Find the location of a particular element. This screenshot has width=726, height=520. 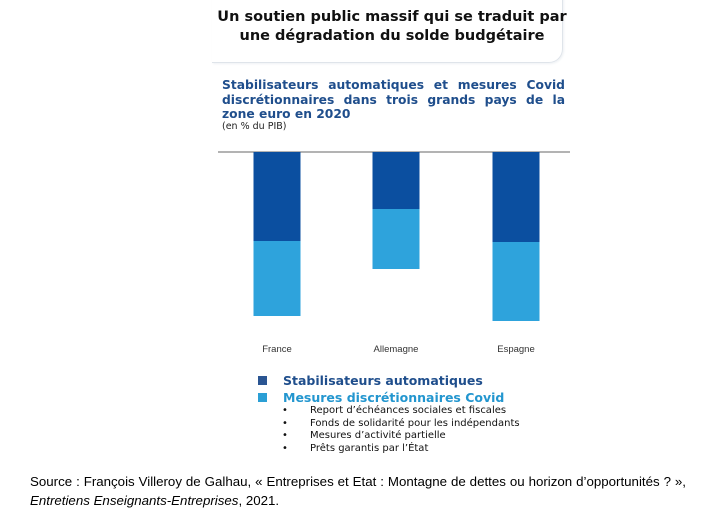

legend-label: Mesures discrétionnaires Covid is located at coordinates (394, 397).